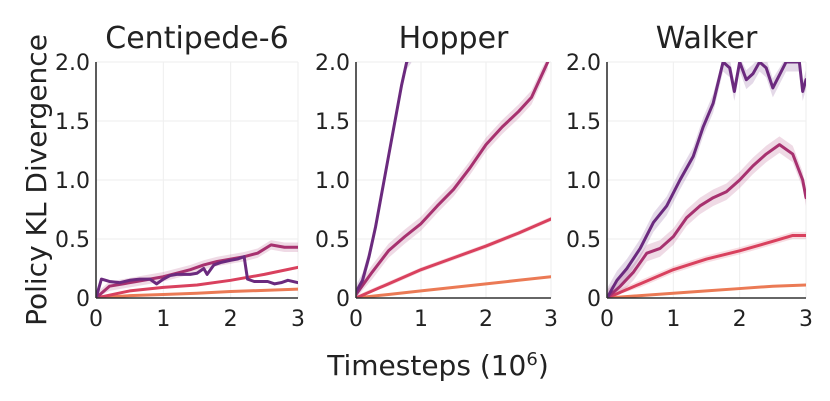  What do you see at coordinates (426, 365) in the screenshot?
I see `x-axis-label-main: Timesteps (10` at bounding box center [426, 365].